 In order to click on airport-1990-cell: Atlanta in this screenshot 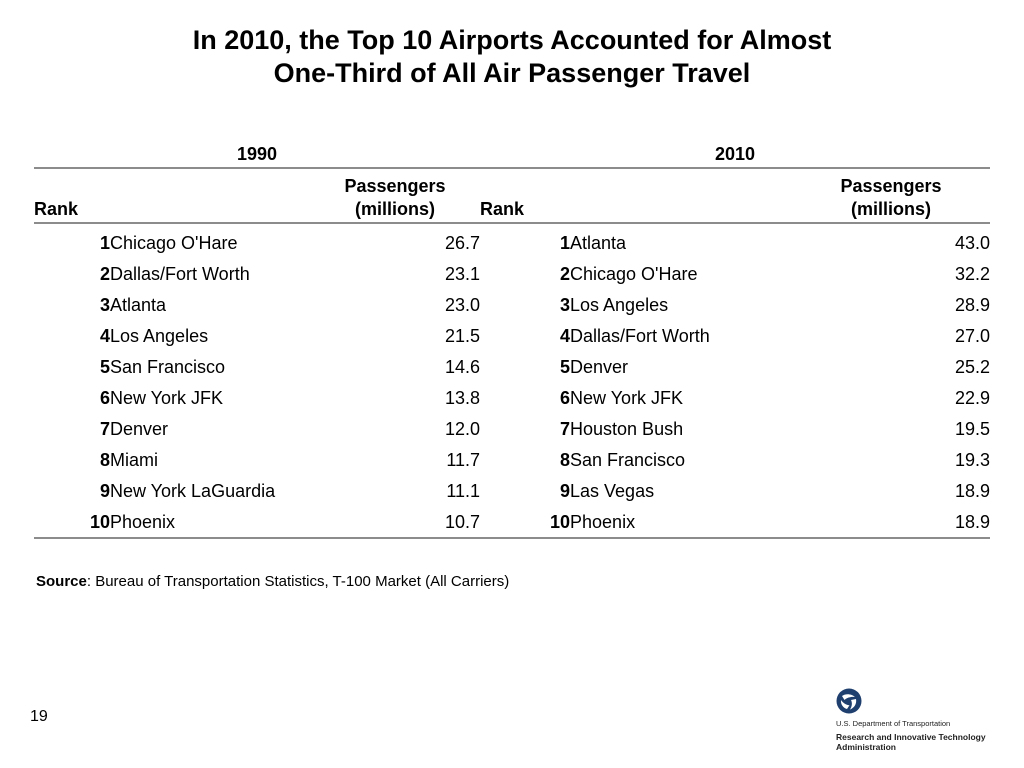, I will do `click(138, 304)`.